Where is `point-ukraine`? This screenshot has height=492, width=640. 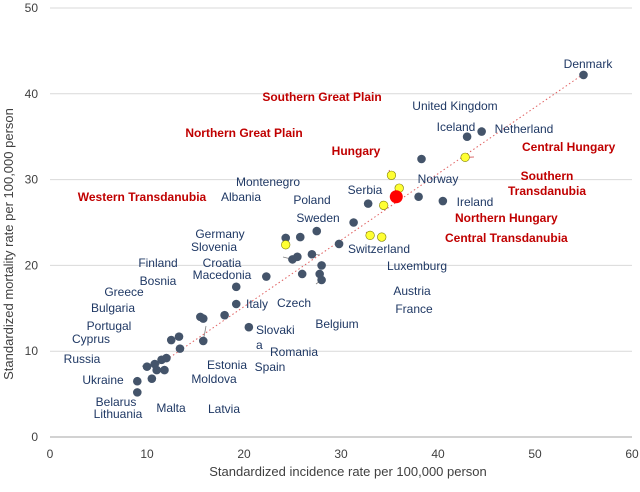
point-ukraine is located at coordinates (137, 381).